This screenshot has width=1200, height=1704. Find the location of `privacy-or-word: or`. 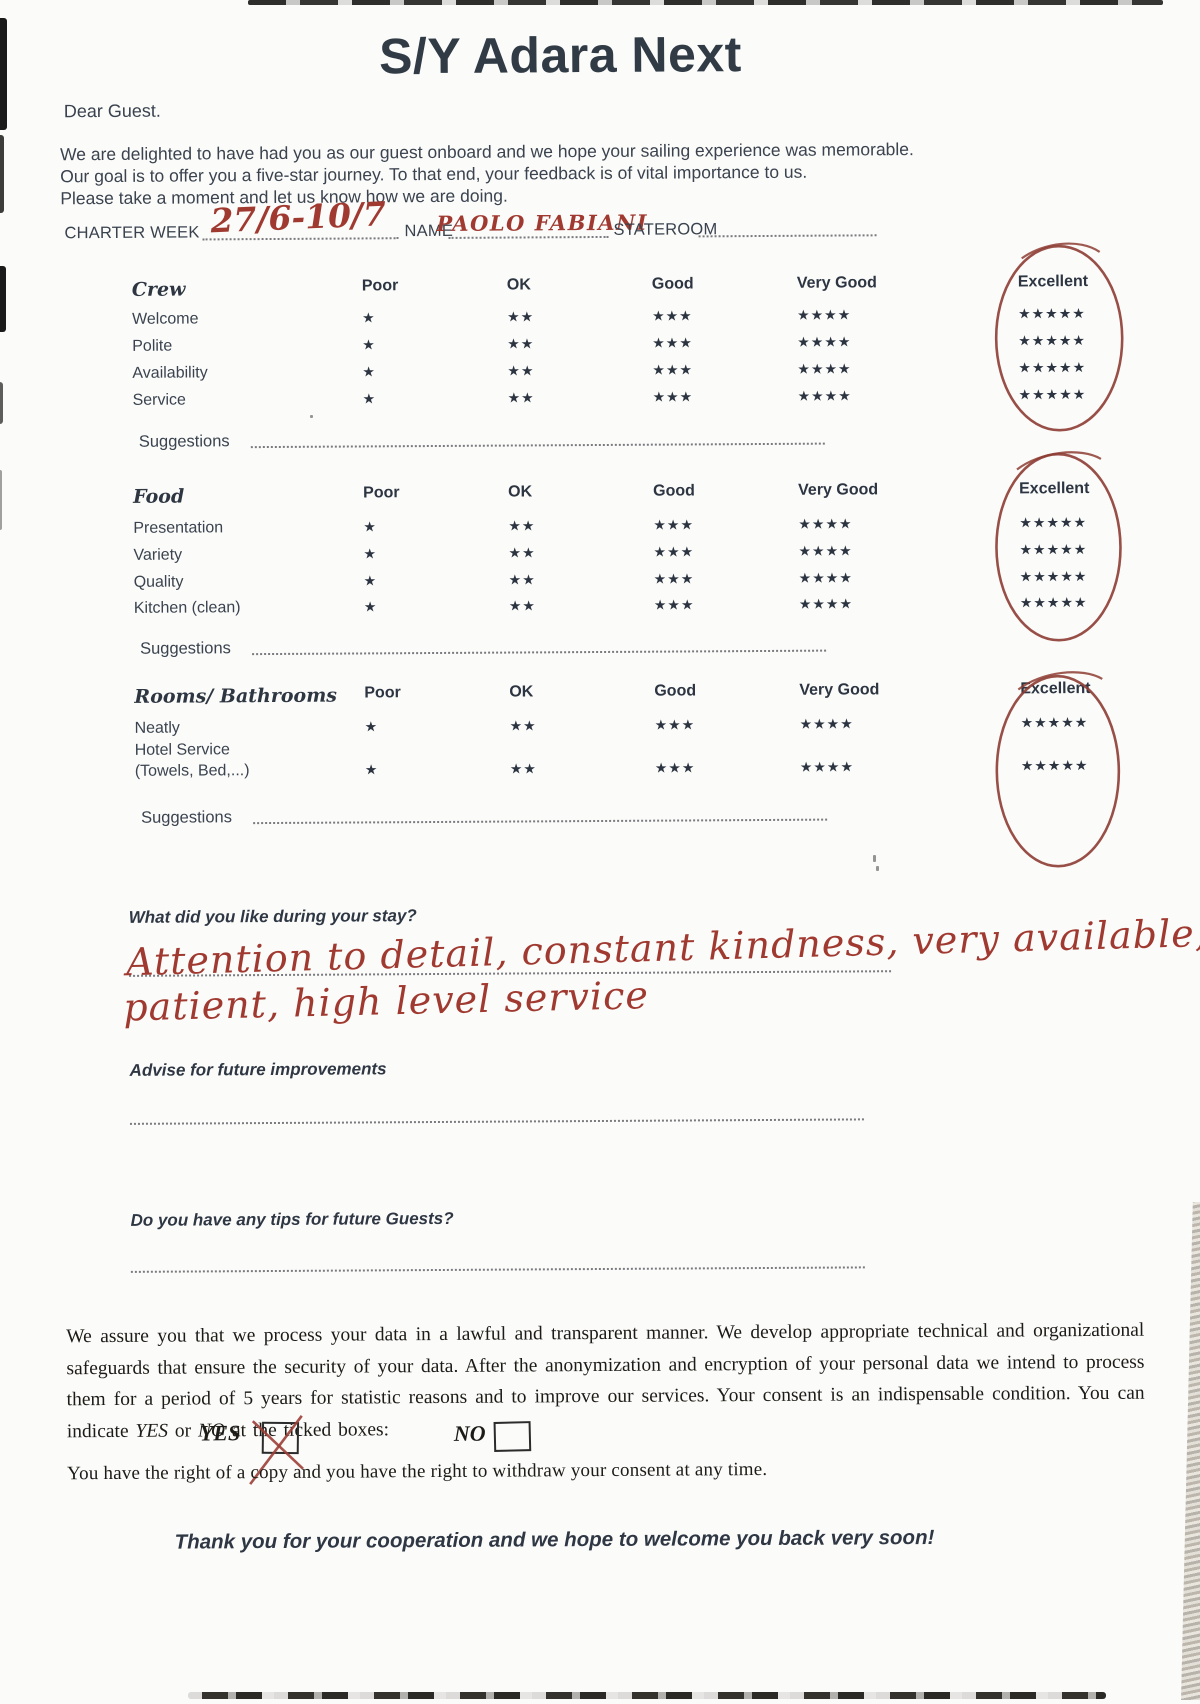

privacy-or-word: or is located at coordinates (183, 1430).